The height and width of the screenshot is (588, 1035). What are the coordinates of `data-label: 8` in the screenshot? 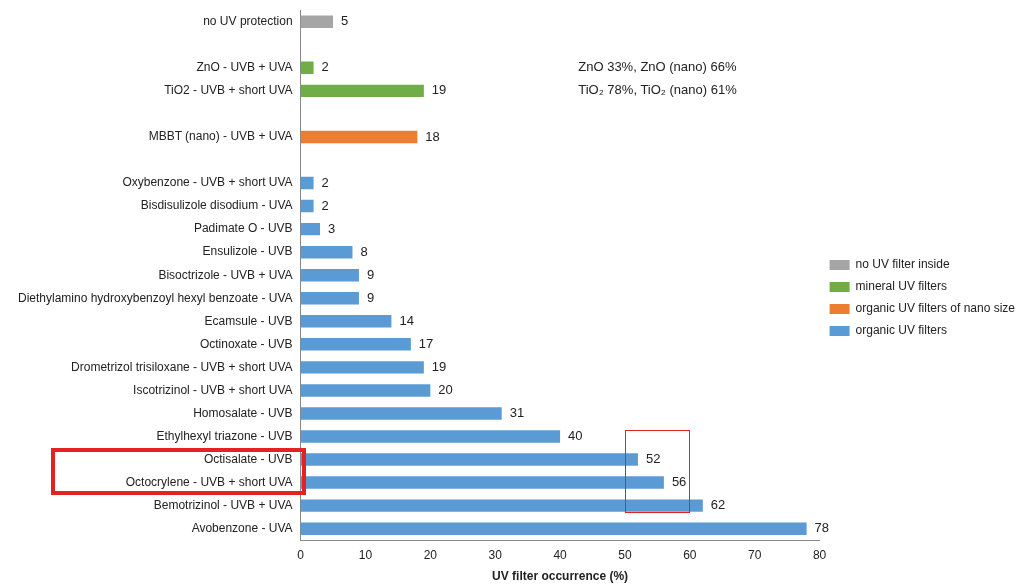 It's located at (364, 251).